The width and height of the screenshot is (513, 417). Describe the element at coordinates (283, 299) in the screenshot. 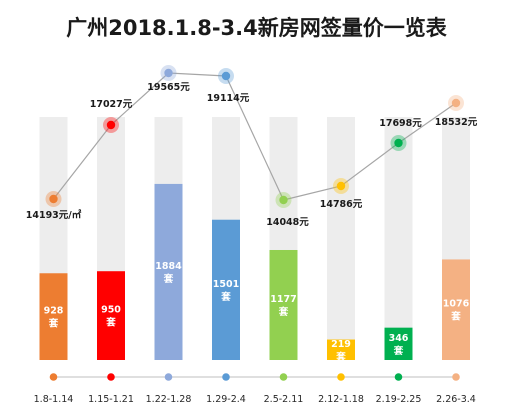

I see `bar-value-label: 1177` at that location.